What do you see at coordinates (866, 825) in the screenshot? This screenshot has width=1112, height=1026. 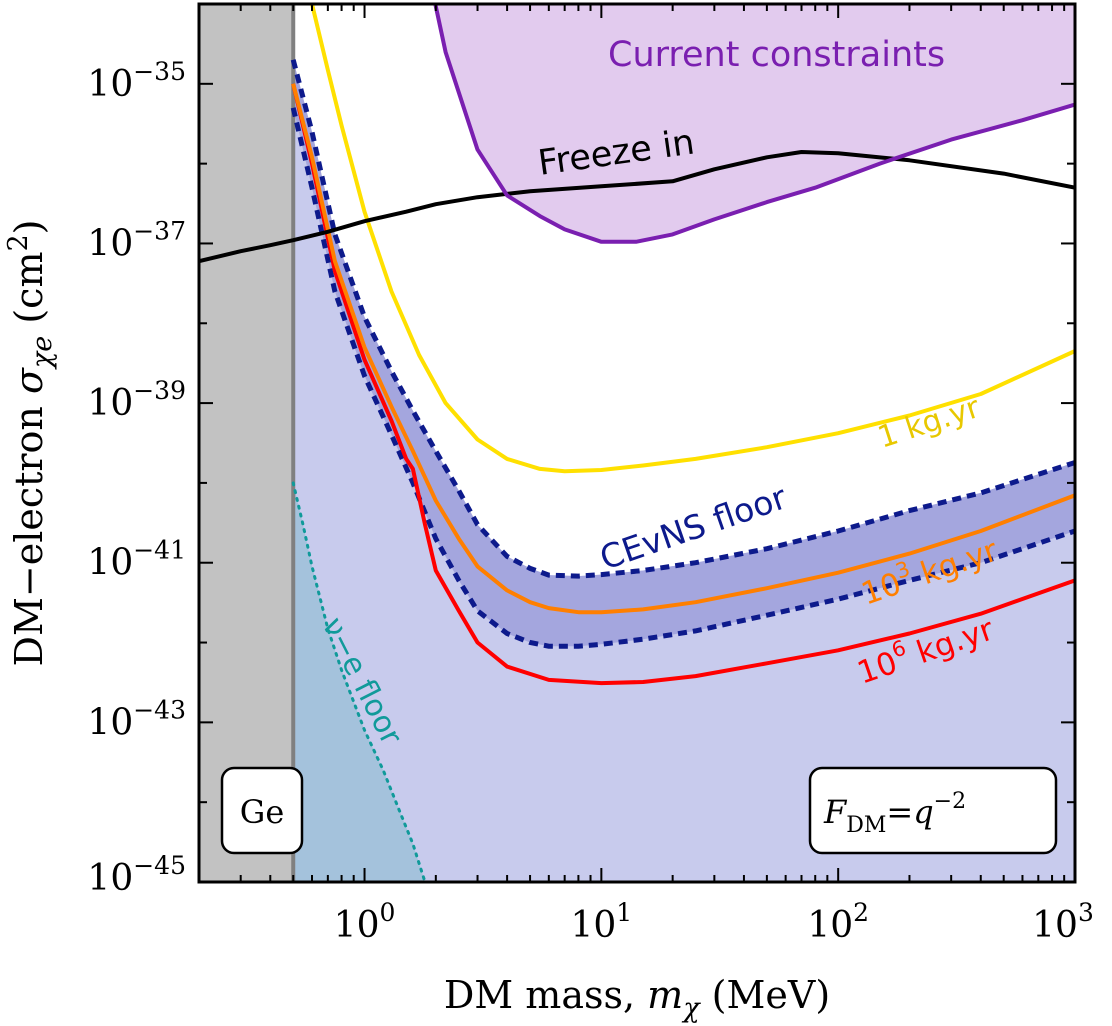 I see `form-factor-sub: DM` at bounding box center [866, 825].